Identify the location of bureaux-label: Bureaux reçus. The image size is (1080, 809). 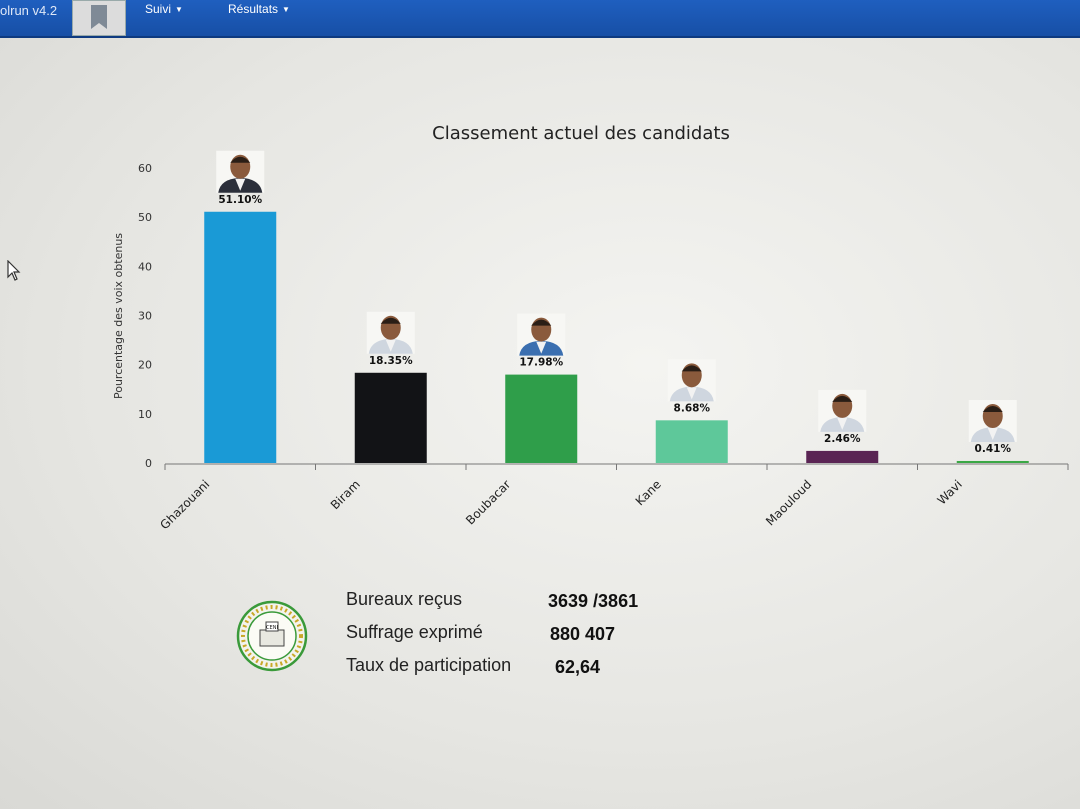
(404, 599).